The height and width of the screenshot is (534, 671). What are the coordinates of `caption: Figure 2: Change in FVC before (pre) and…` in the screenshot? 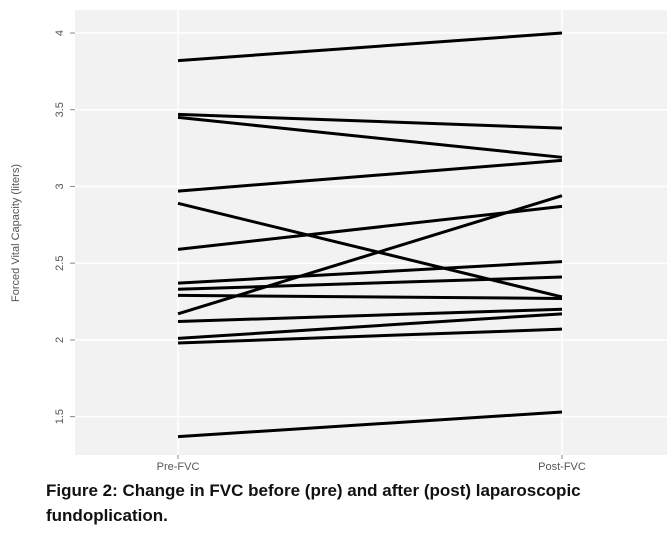 It's located at (313, 503).